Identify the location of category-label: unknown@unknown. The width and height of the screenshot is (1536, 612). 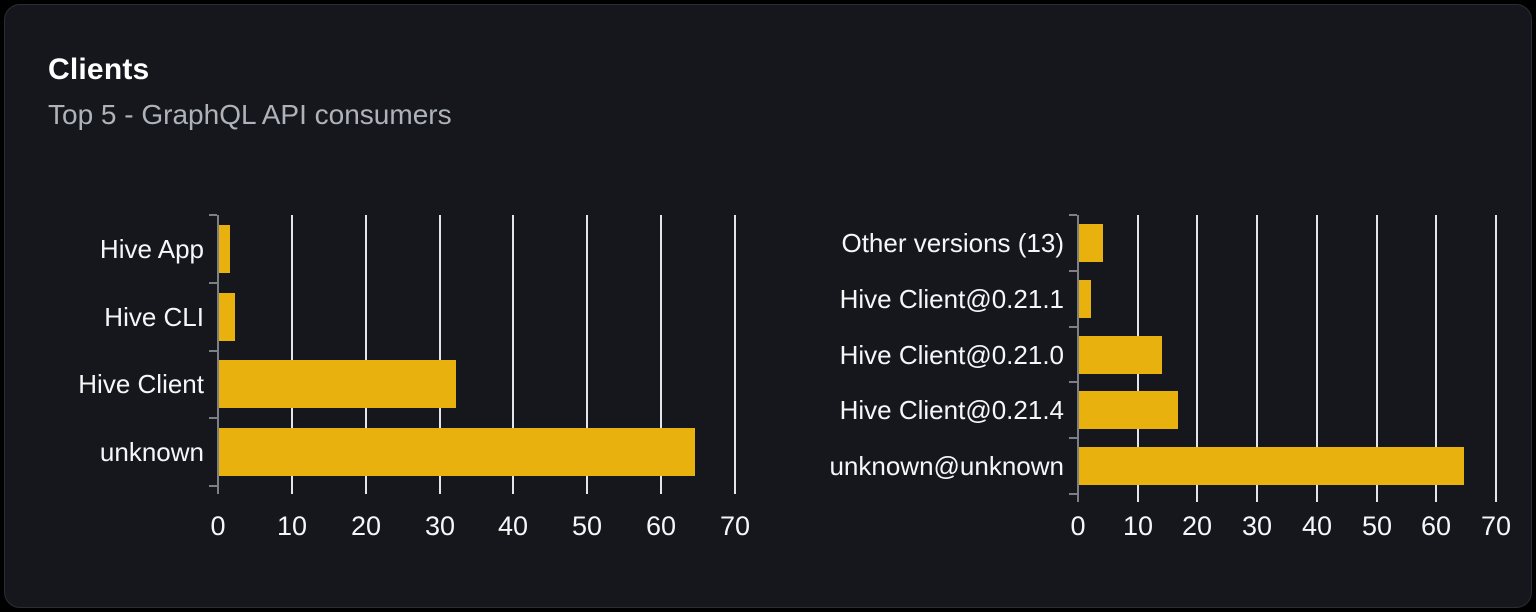
(946, 466).